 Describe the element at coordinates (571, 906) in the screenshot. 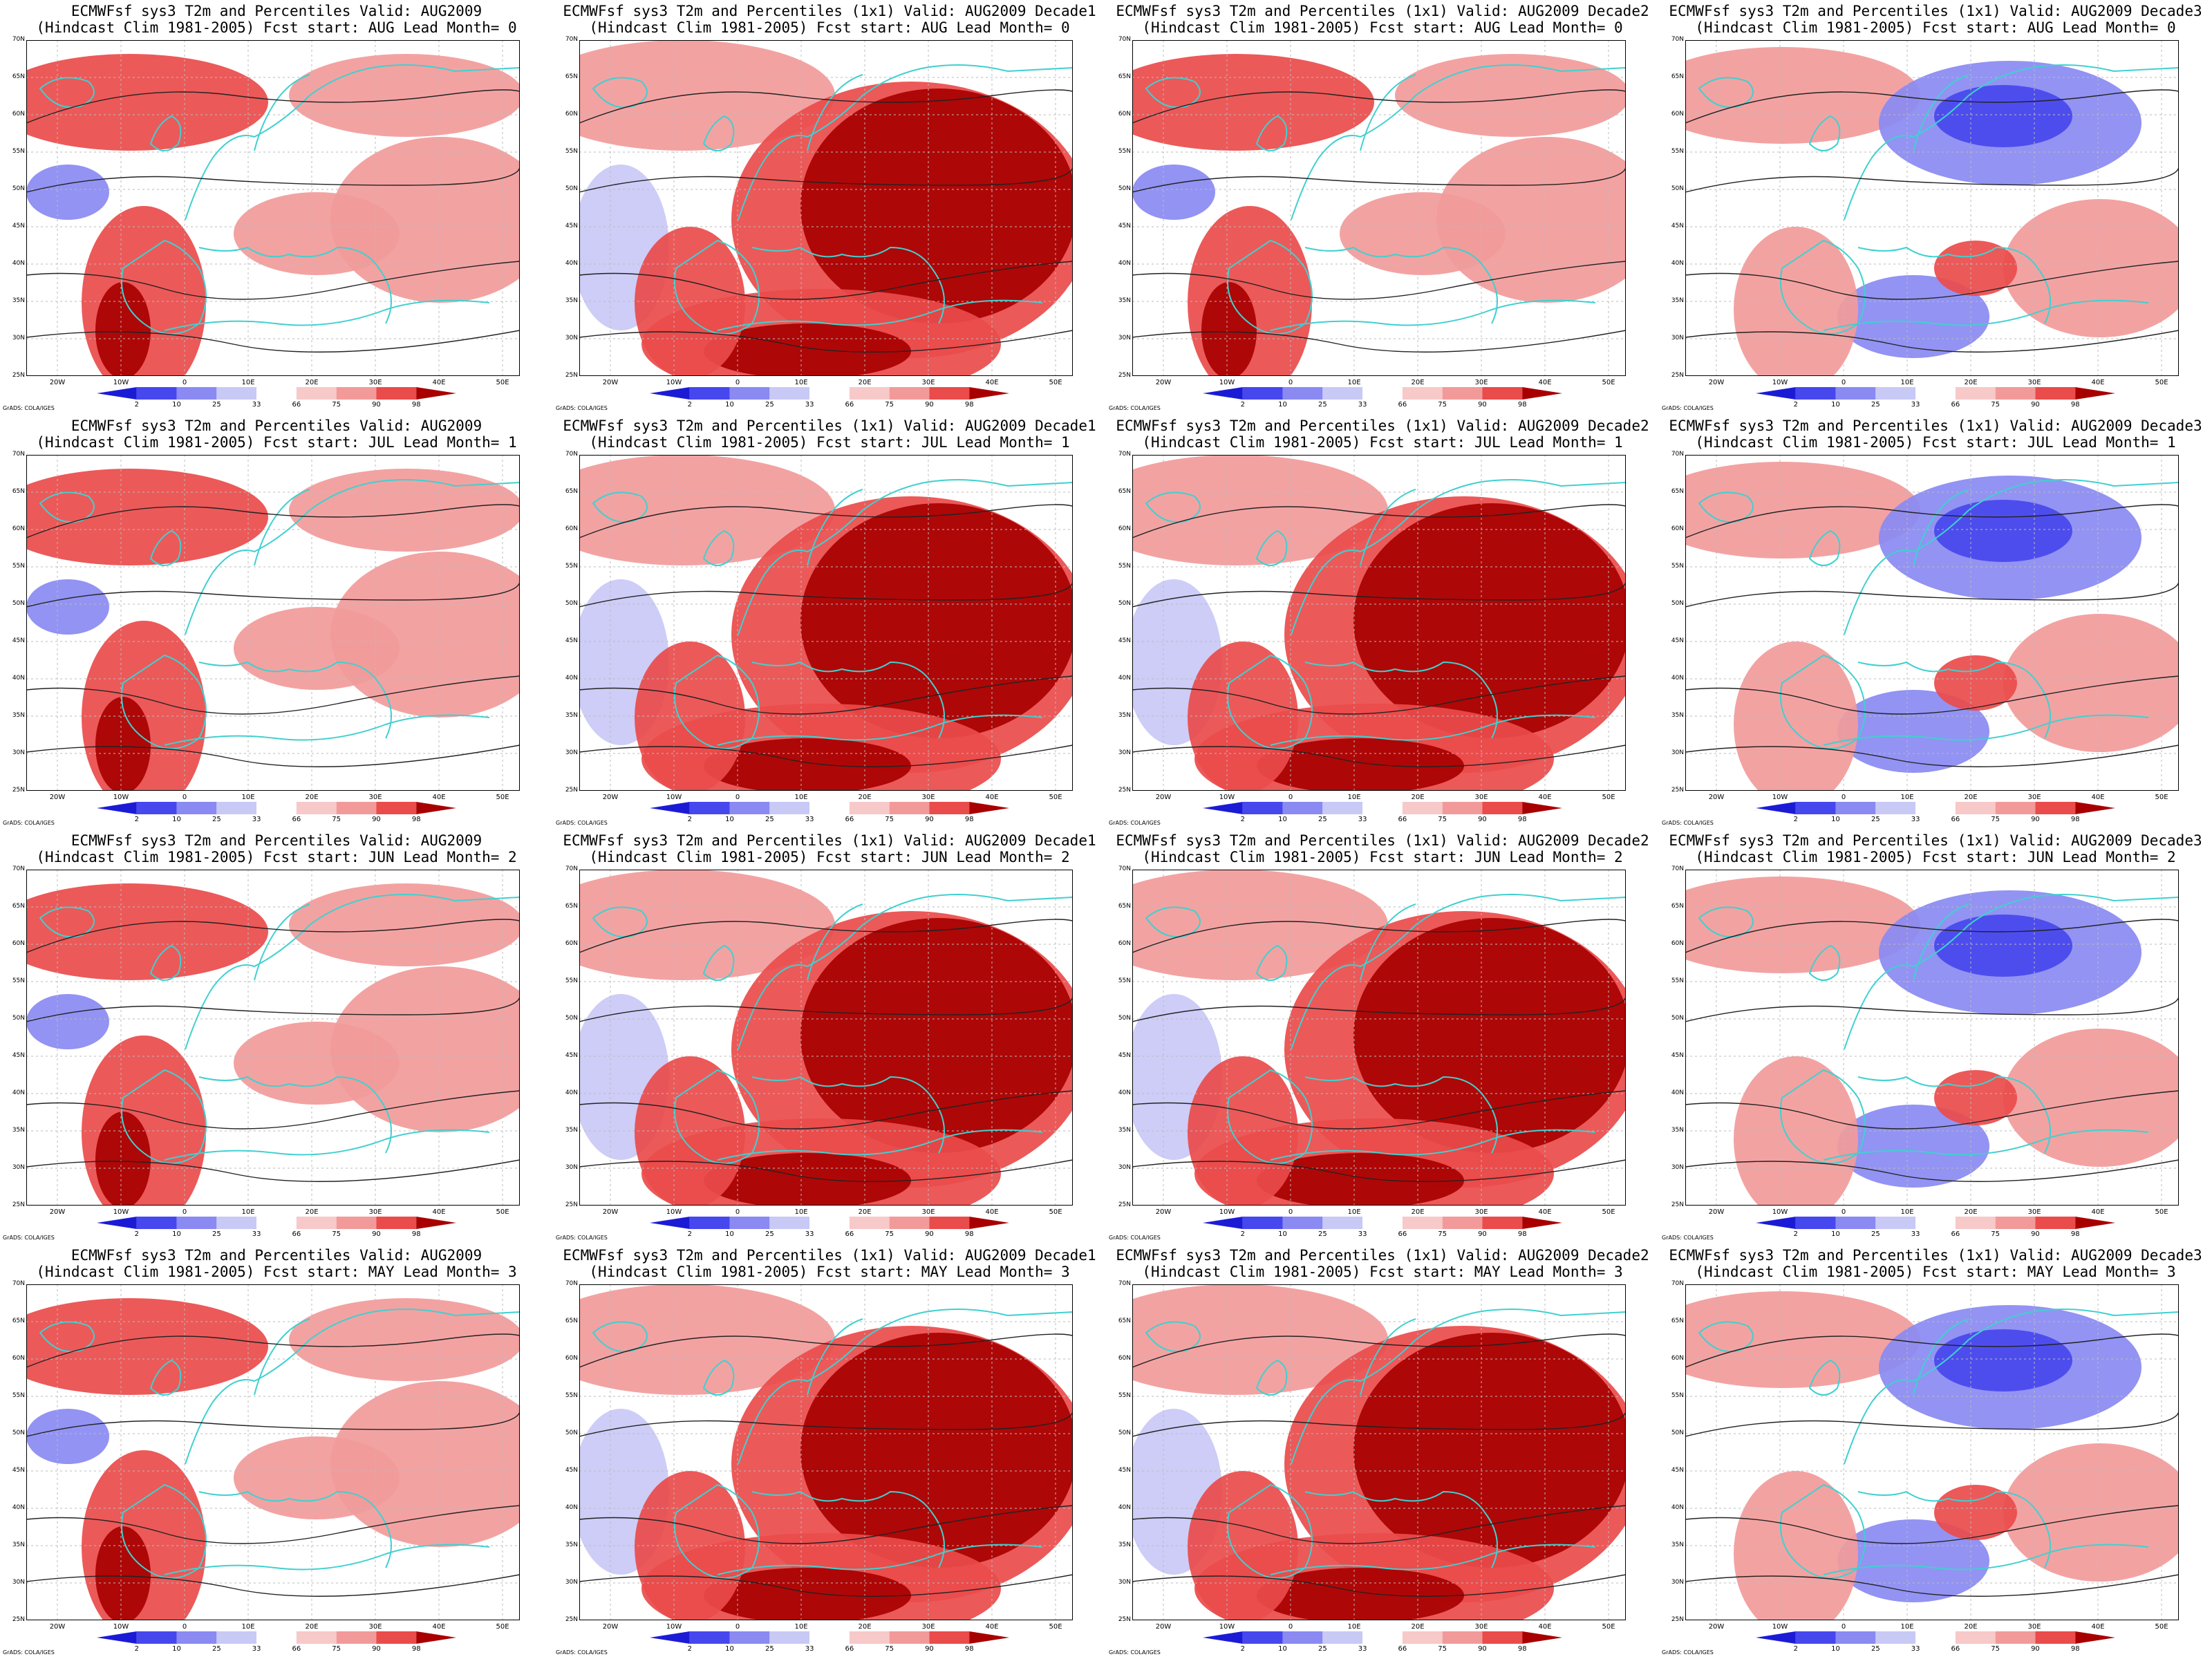

I see `latitude-label: 65N` at that location.